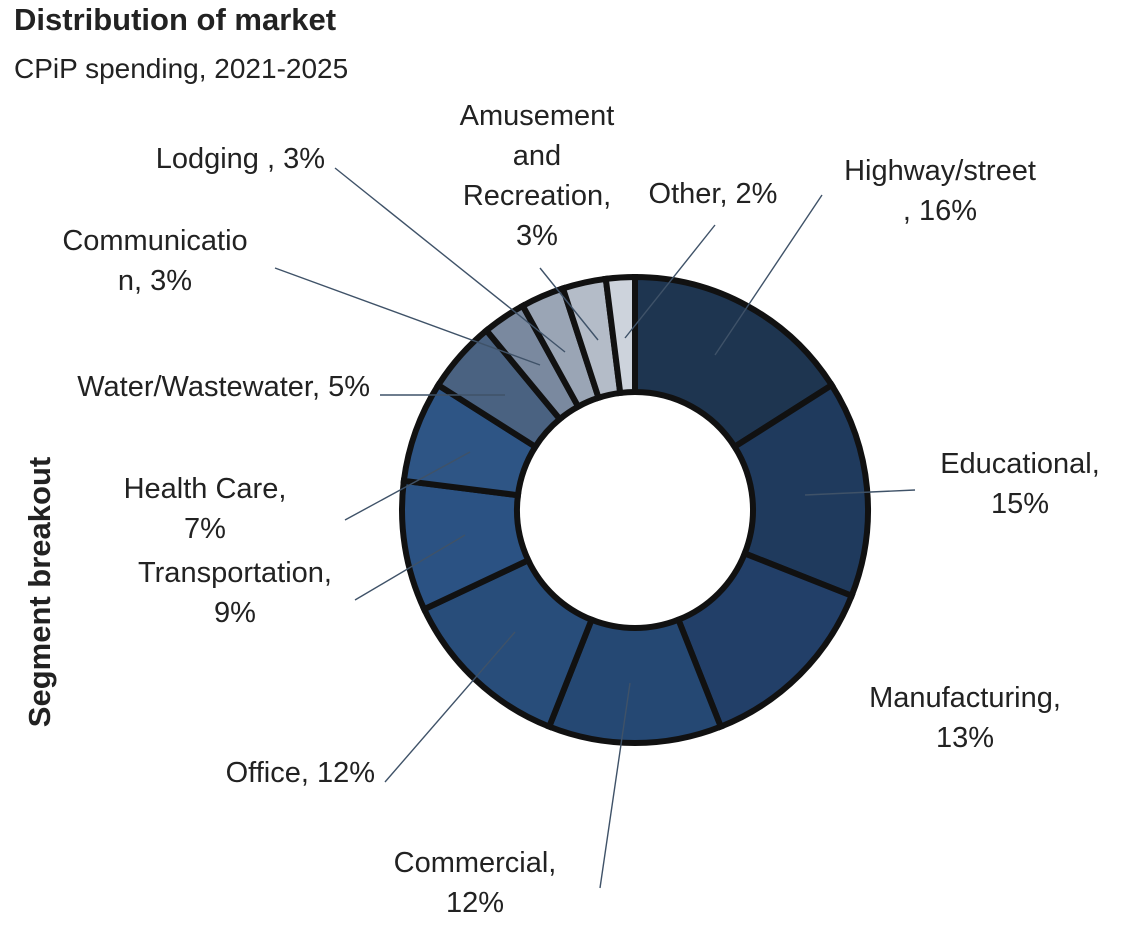  I want to click on y-axis-label: Segment breakout, so click(39, 592).